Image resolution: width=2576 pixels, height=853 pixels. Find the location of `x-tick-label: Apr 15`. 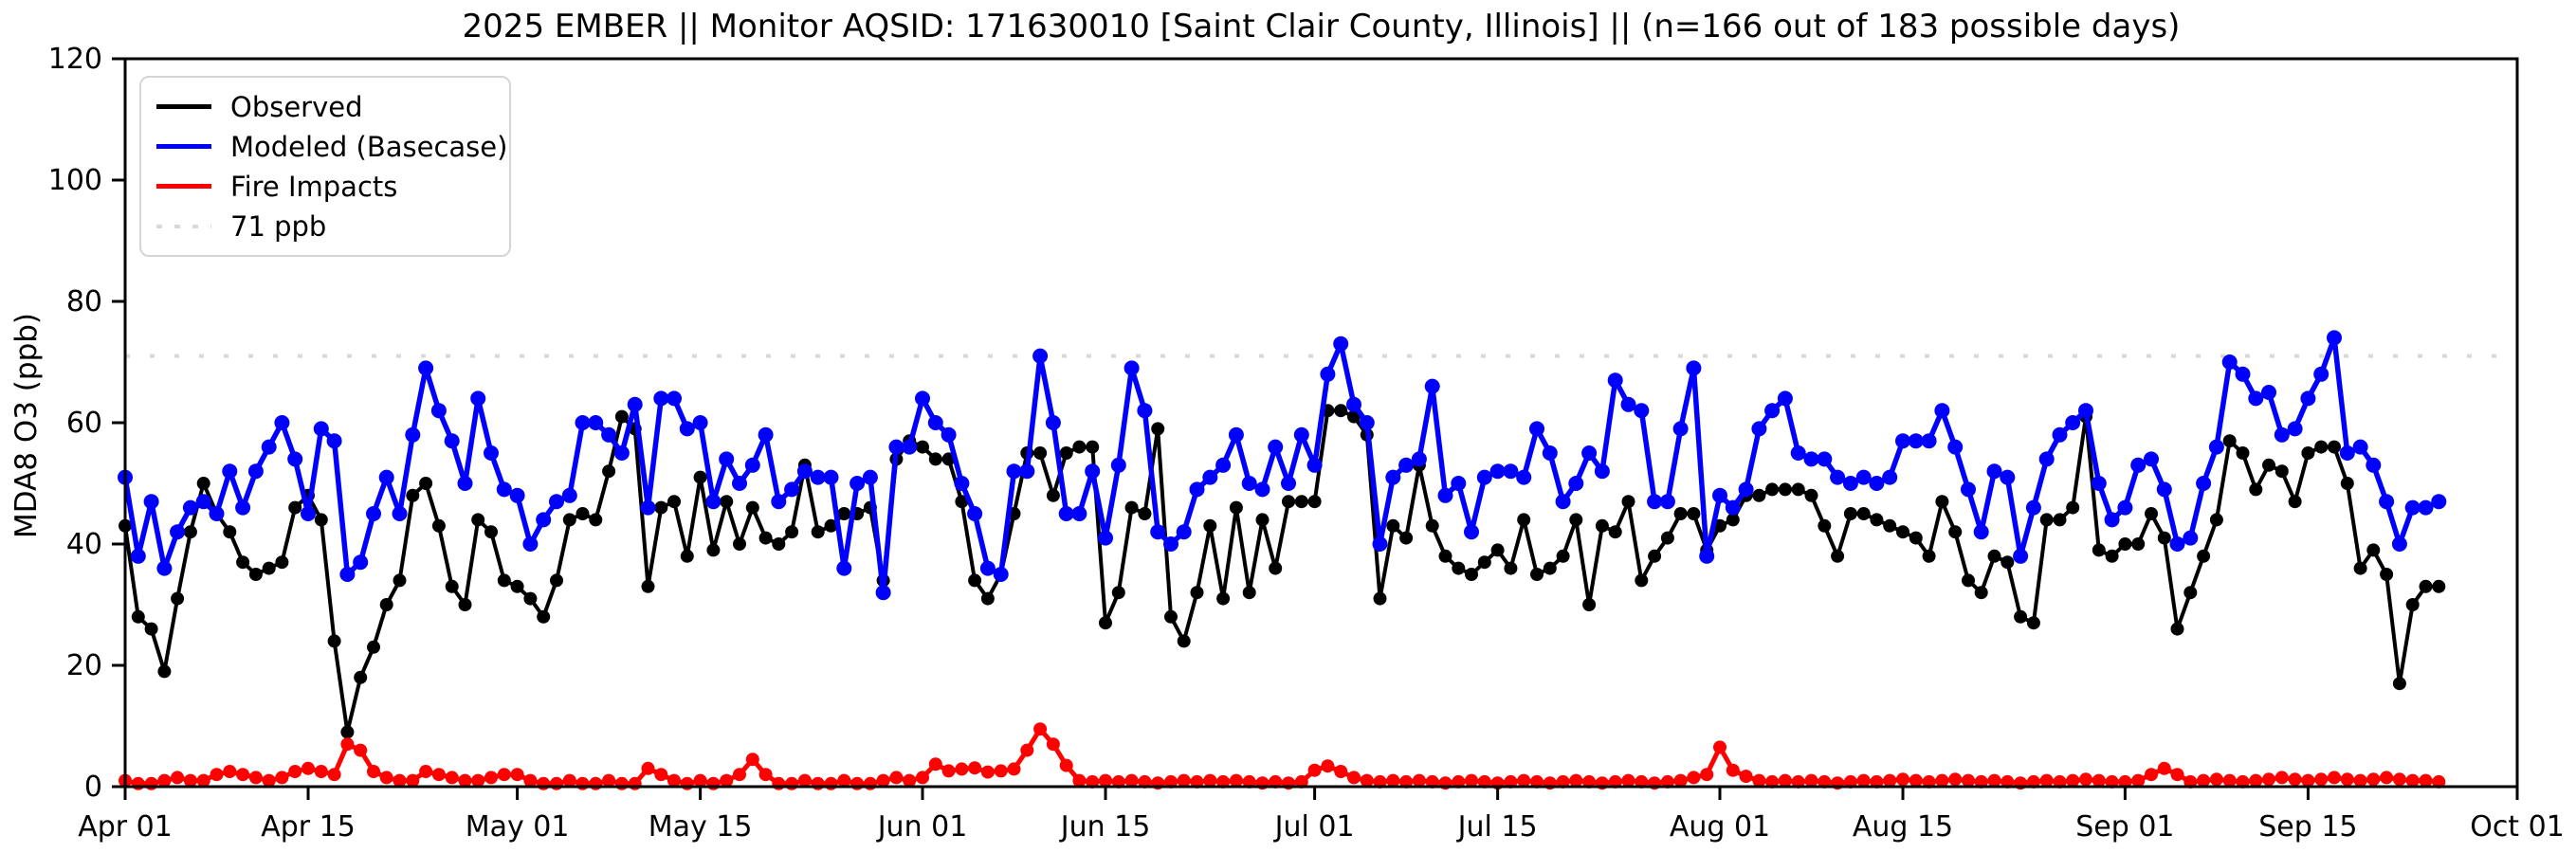

x-tick-label: Apr 15 is located at coordinates (308, 827).